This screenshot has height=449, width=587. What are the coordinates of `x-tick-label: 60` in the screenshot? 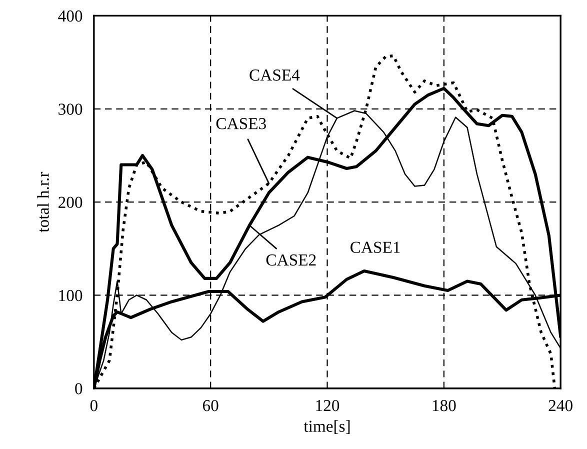 It's located at (210, 406).